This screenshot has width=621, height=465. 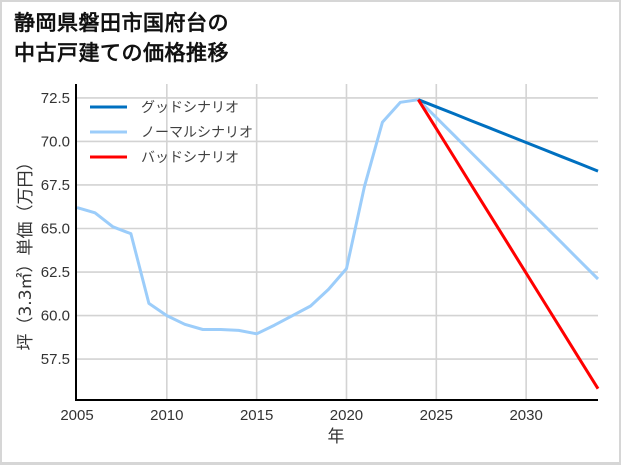 I want to click on y-tick-label: 70.0, so click(x=55, y=141).